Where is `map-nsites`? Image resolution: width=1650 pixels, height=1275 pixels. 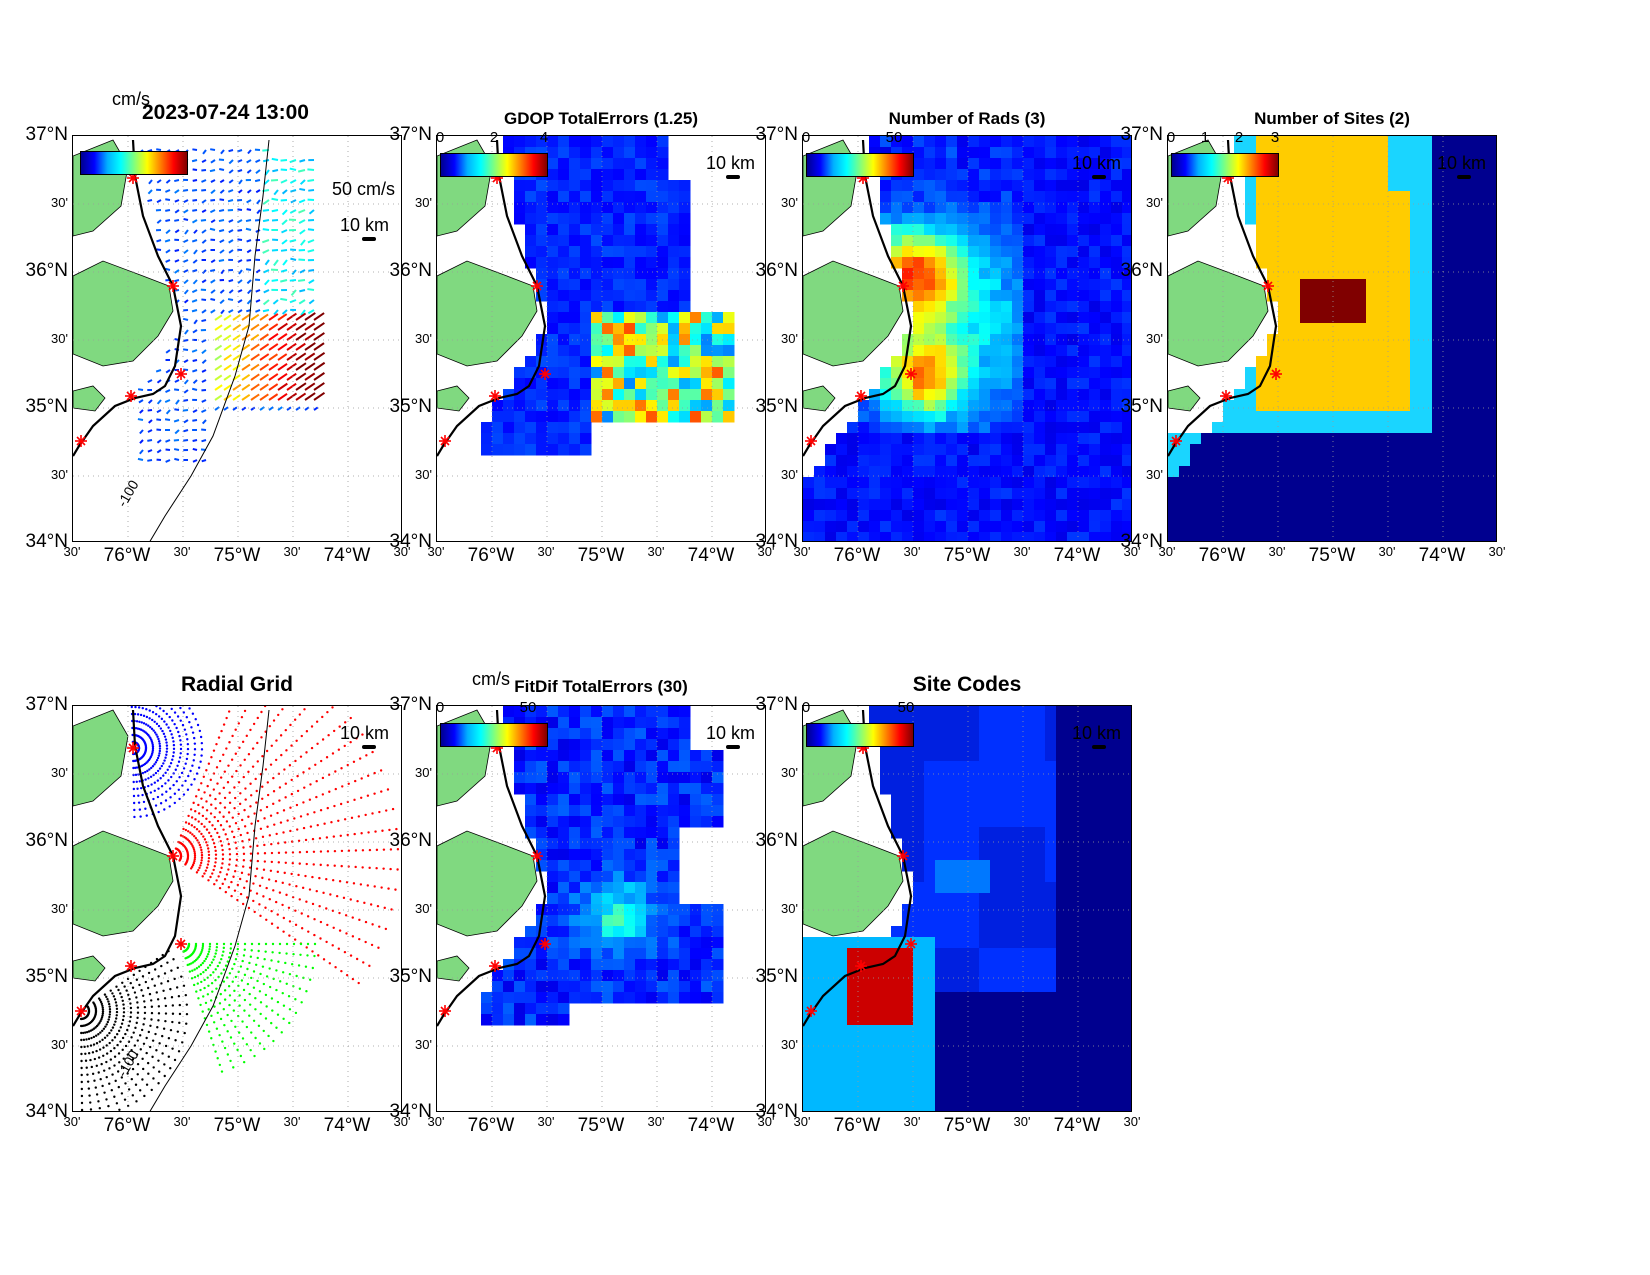 map-nsites is located at coordinates (1332, 338).